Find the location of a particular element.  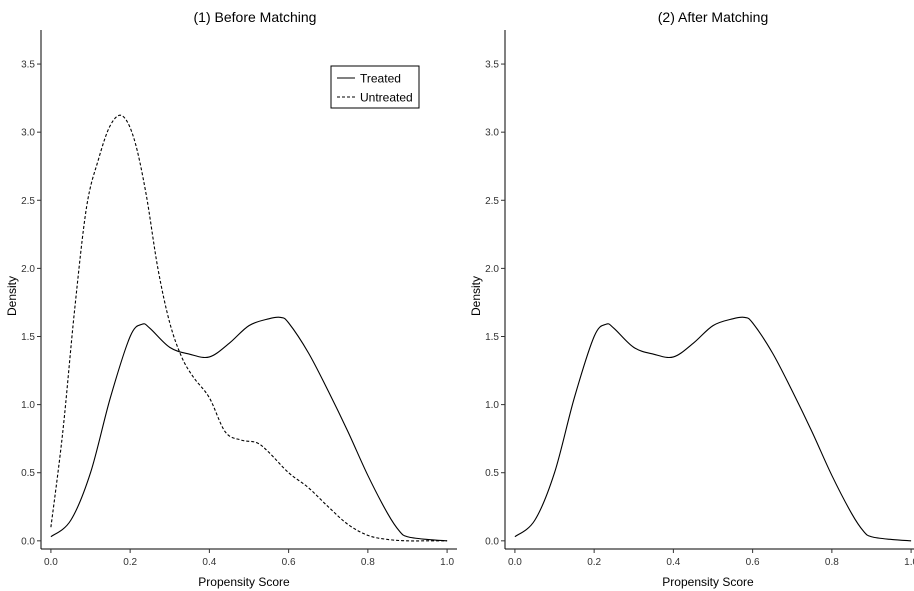

legend: Treated Untreated is located at coordinates (375, 87).